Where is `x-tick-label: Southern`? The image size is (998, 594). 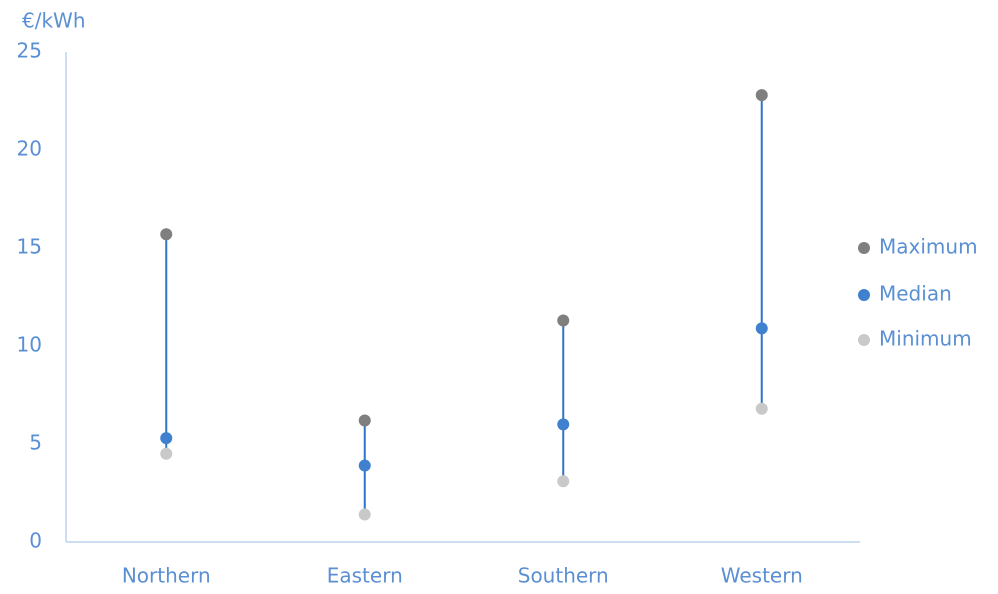 x-tick-label: Southern is located at coordinates (563, 576).